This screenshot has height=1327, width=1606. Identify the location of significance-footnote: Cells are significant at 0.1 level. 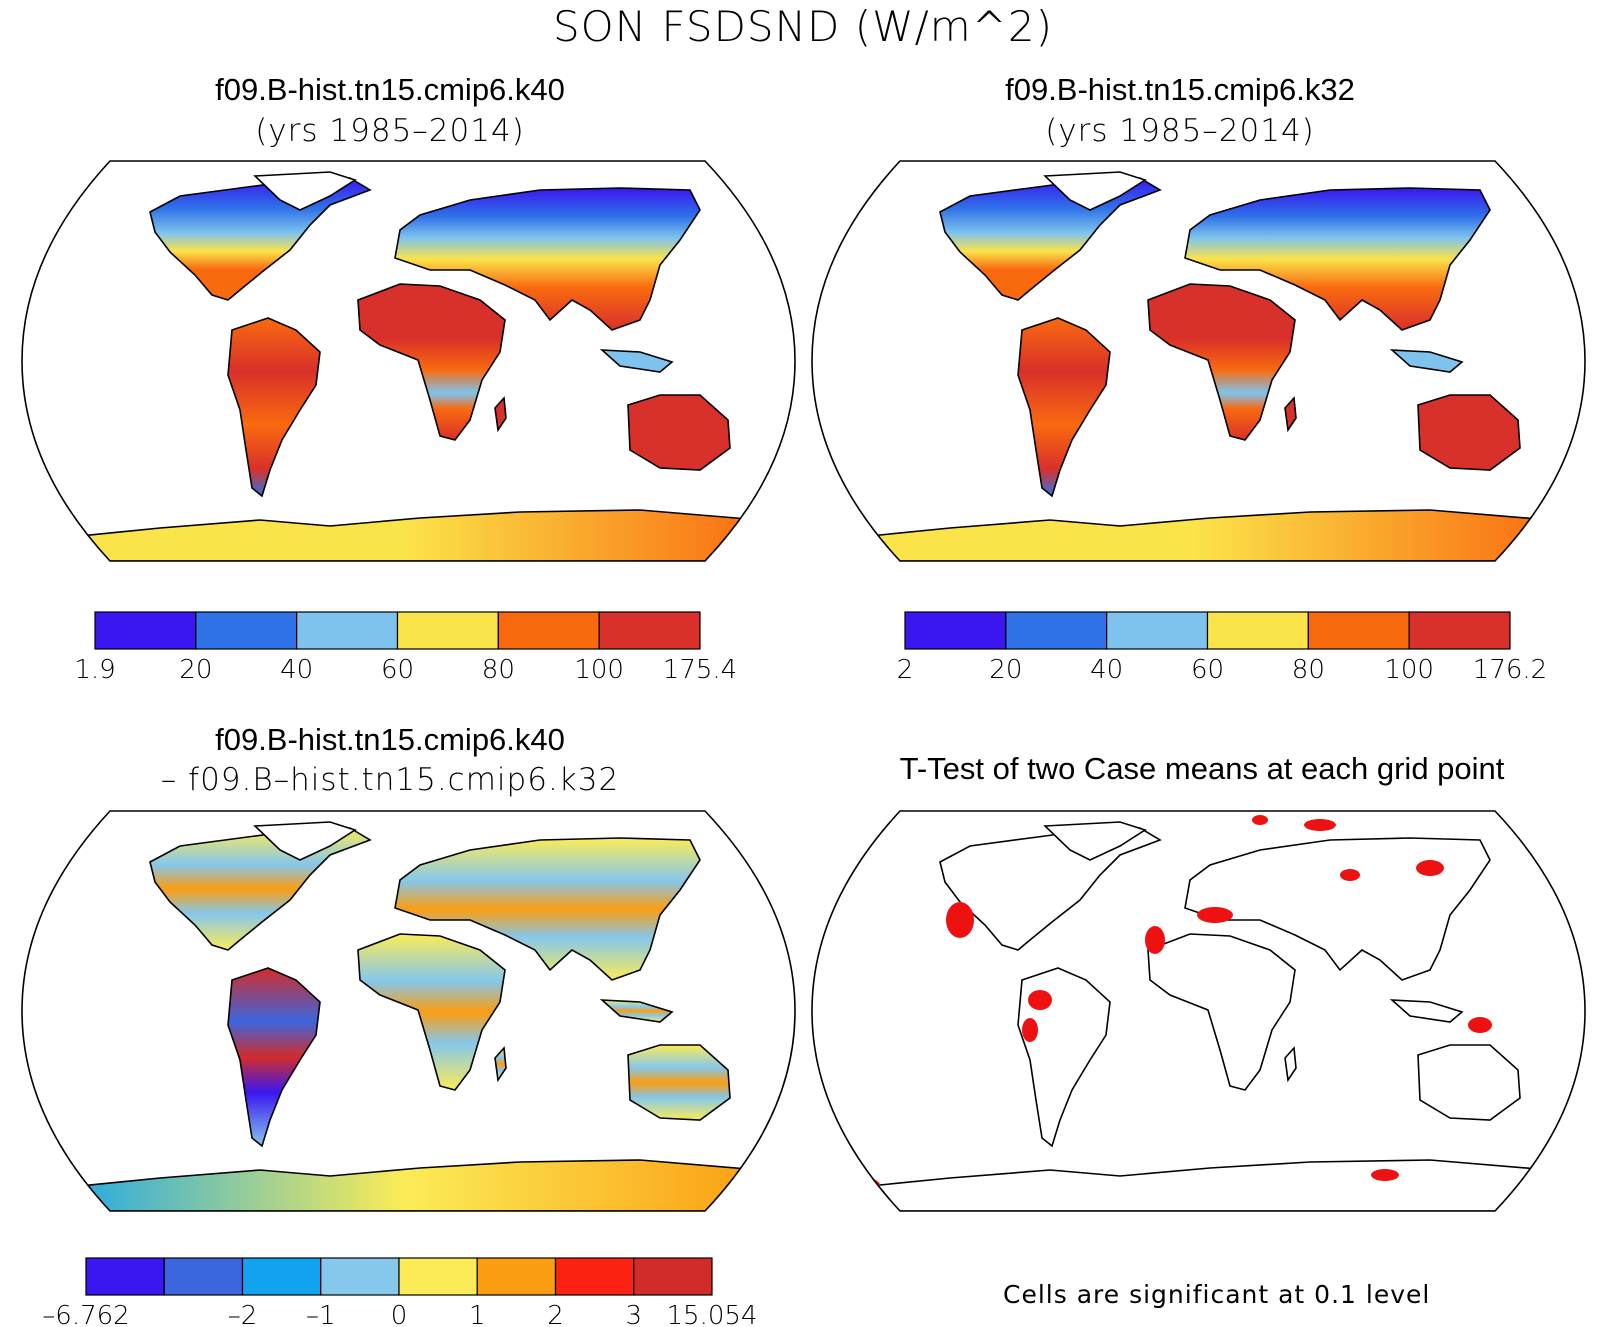
(1217, 1294).